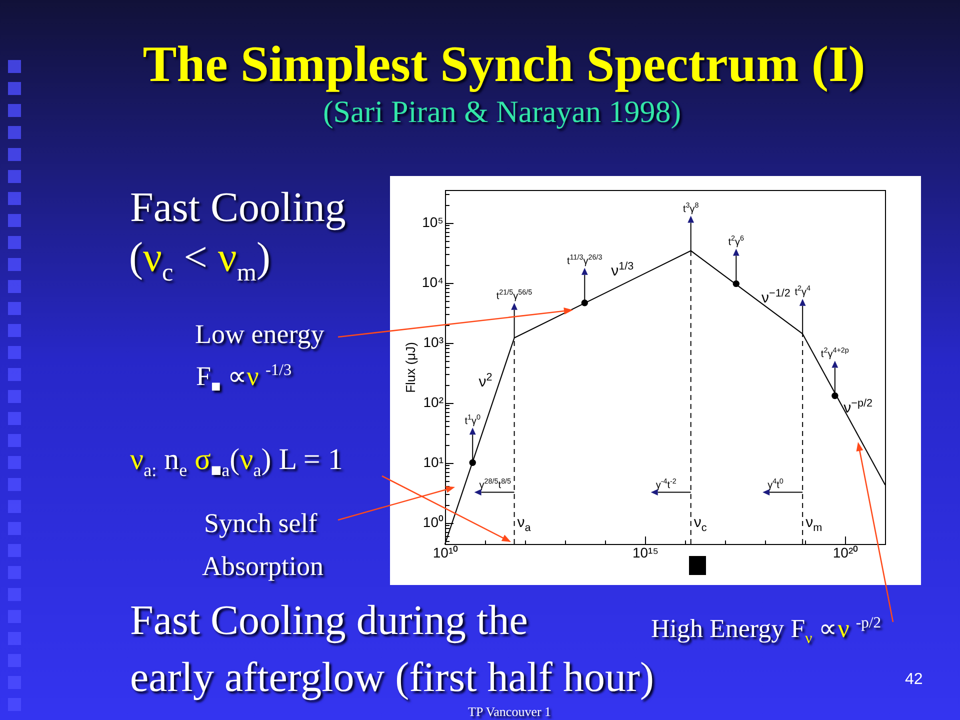 This screenshot has height=720, width=960. Describe the element at coordinates (584, 259) in the screenshot. I see `annotation: t$^{11/3}$γ$^{26/3}$` at that location.